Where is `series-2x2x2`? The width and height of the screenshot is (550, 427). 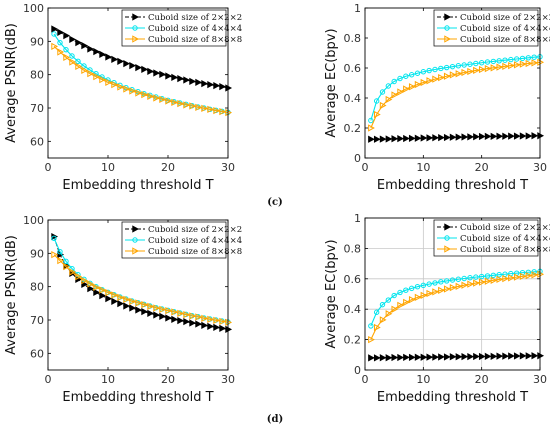 series-2x2x2 is located at coordinates (456, 357).